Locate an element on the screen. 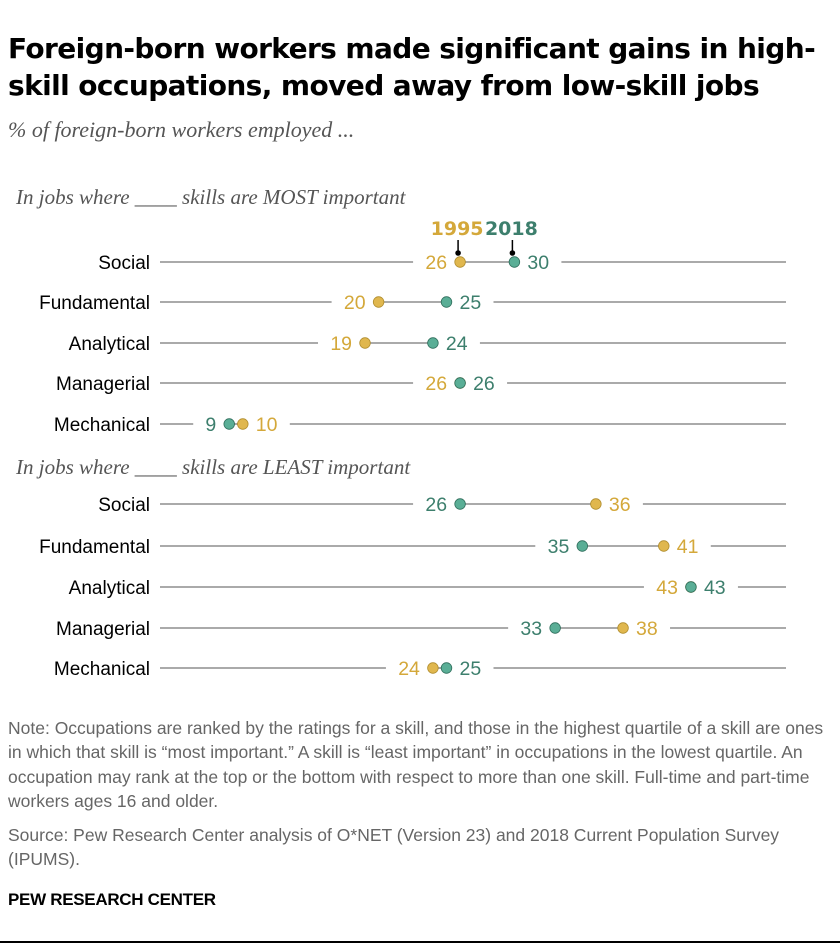 This screenshot has height=946, width=840. chart-row: Social 26 30 is located at coordinates (442, 263).